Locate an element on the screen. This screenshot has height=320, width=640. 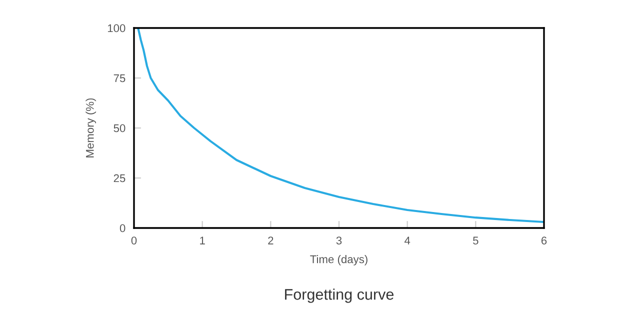
x-tick-label: 2 is located at coordinates (271, 240).